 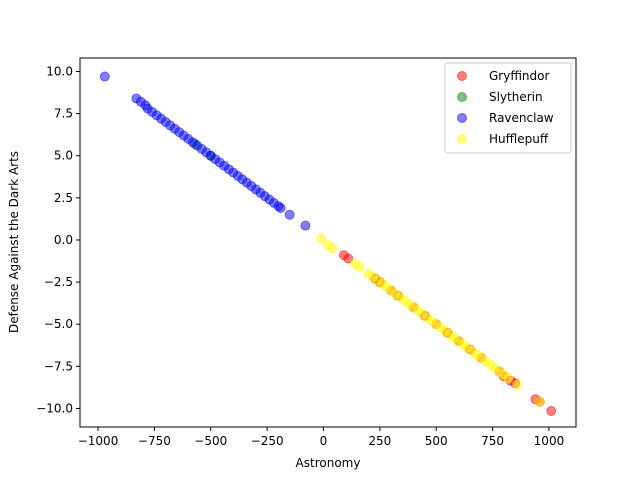 What do you see at coordinates (59, 71) in the screenshot?
I see `y-tick-label: 10.0` at bounding box center [59, 71].